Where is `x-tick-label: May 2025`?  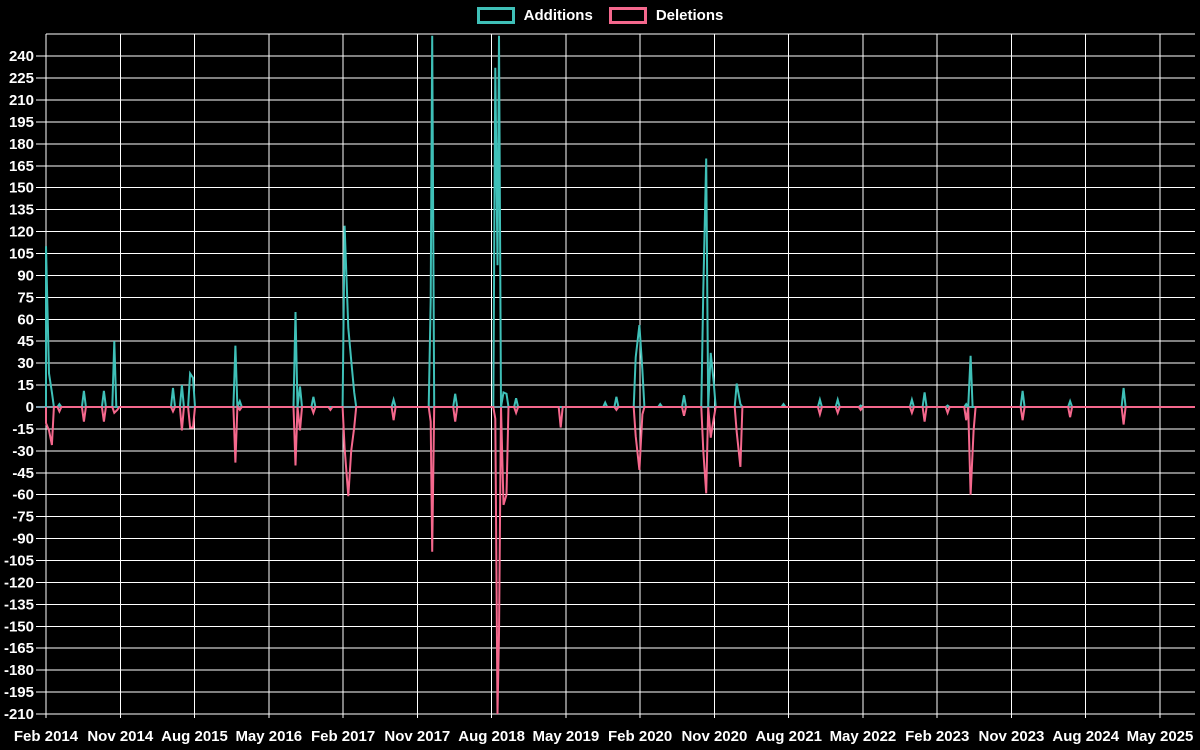
x-tick-label: May 2025 is located at coordinates (1160, 736).